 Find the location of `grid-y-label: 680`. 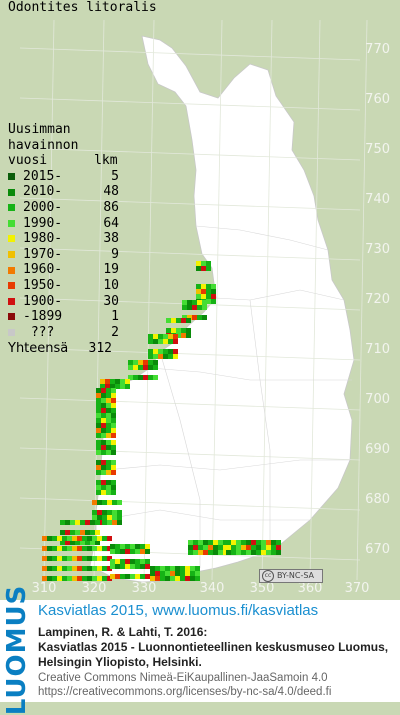

grid-y-label: 680 is located at coordinates (377, 499).